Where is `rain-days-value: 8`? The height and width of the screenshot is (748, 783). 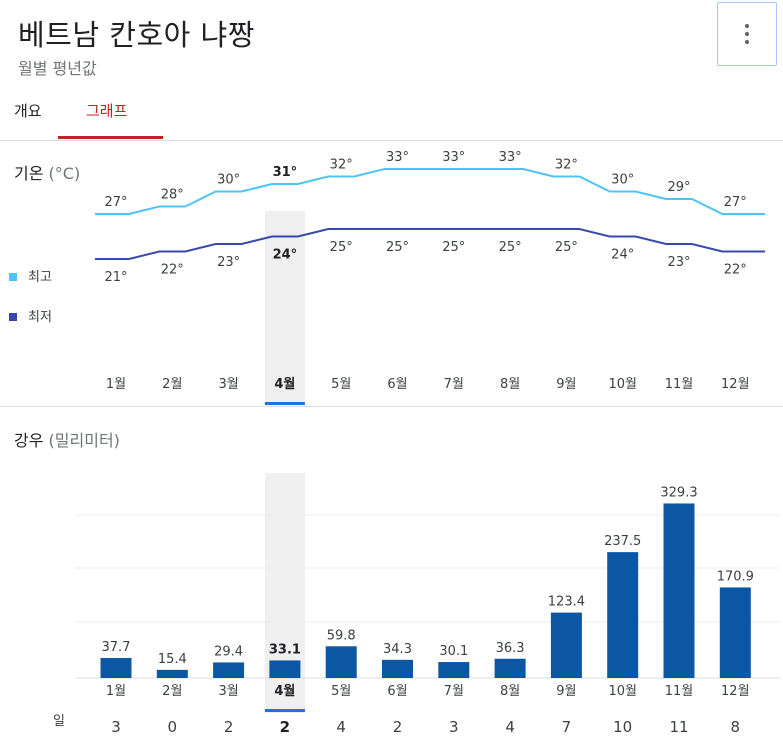
rain-days-value: 8 is located at coordinates (736, 727).